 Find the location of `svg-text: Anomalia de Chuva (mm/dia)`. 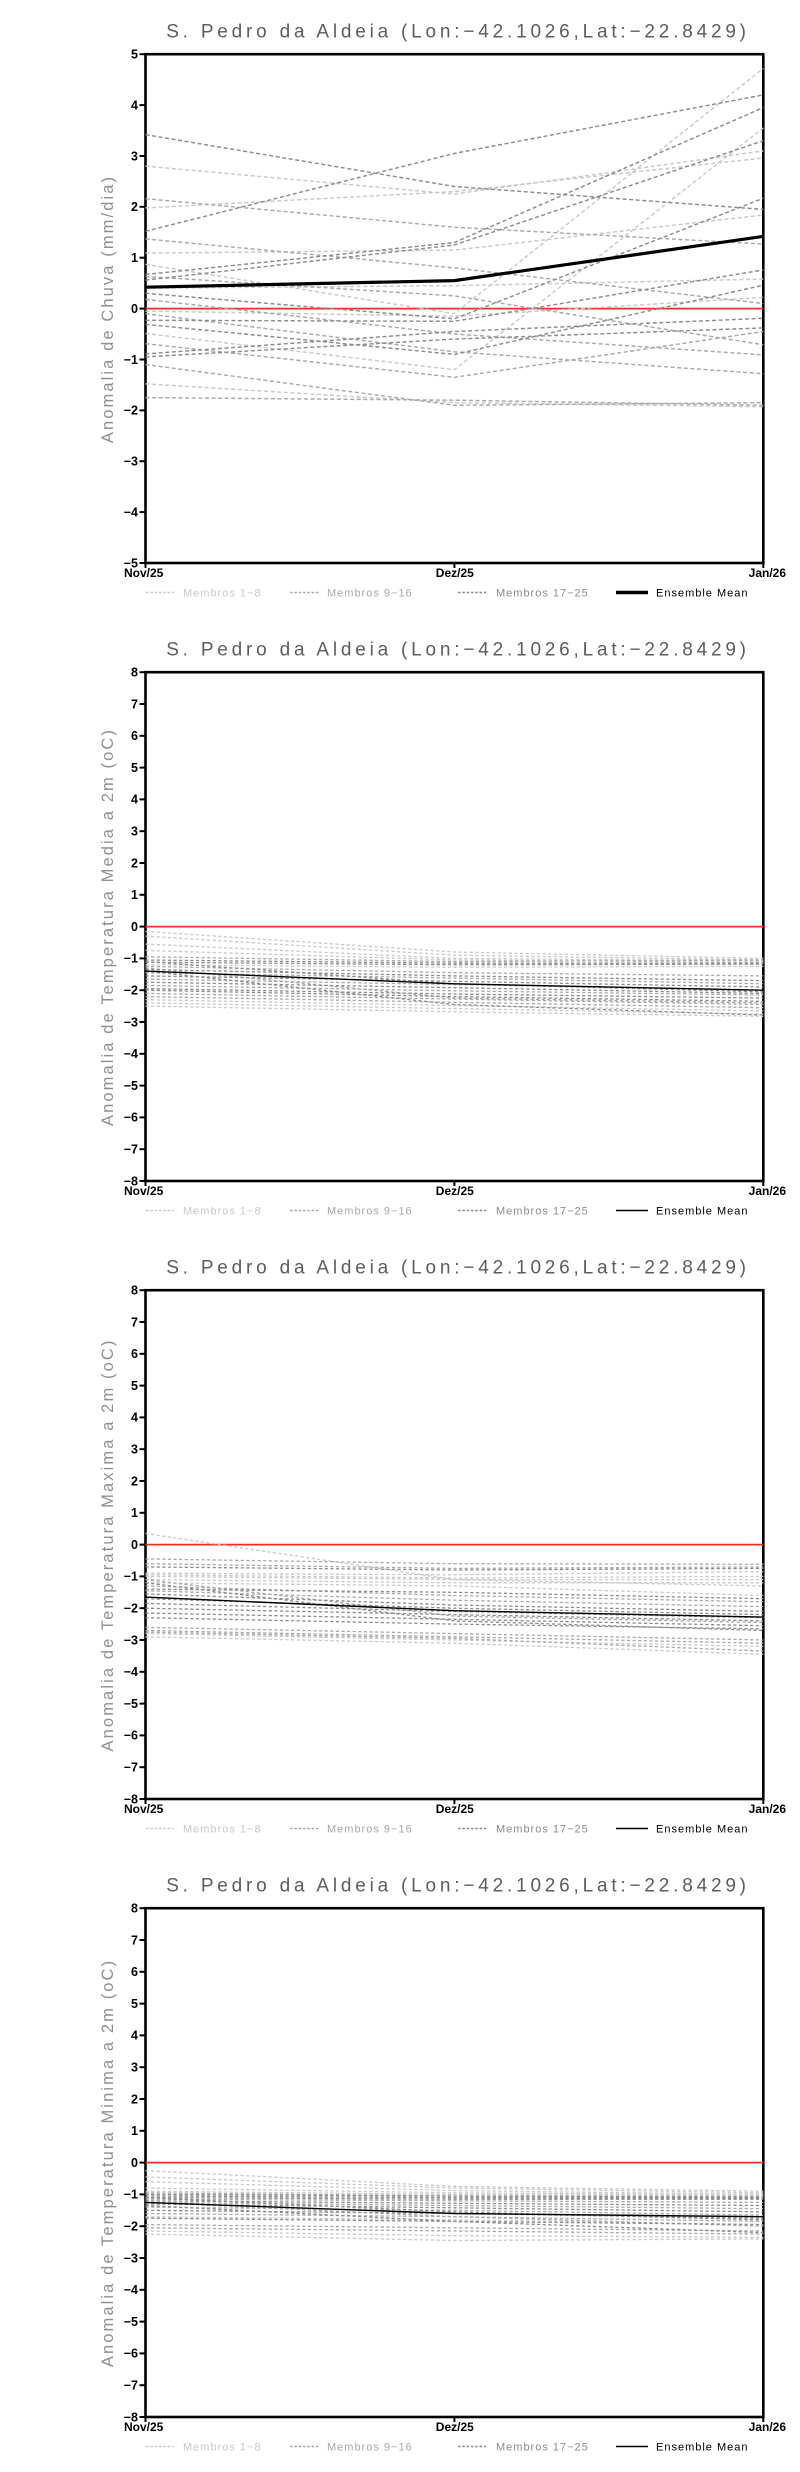

svg-text: Anomalia de Chuva (mm/dia) is located at coordinates (108, 309).